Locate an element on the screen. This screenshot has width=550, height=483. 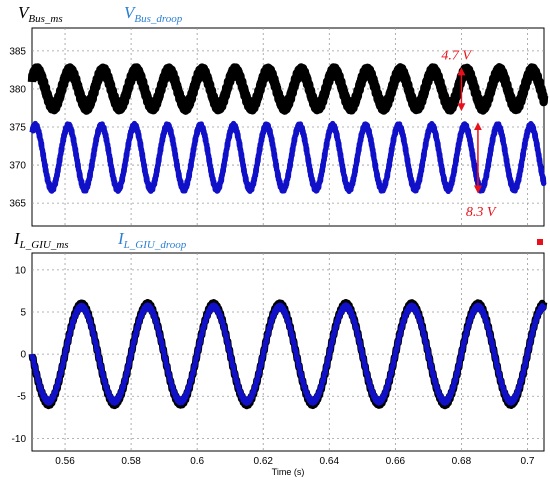
x-tick-label: 0.68 is located at coordinates (462, 461).